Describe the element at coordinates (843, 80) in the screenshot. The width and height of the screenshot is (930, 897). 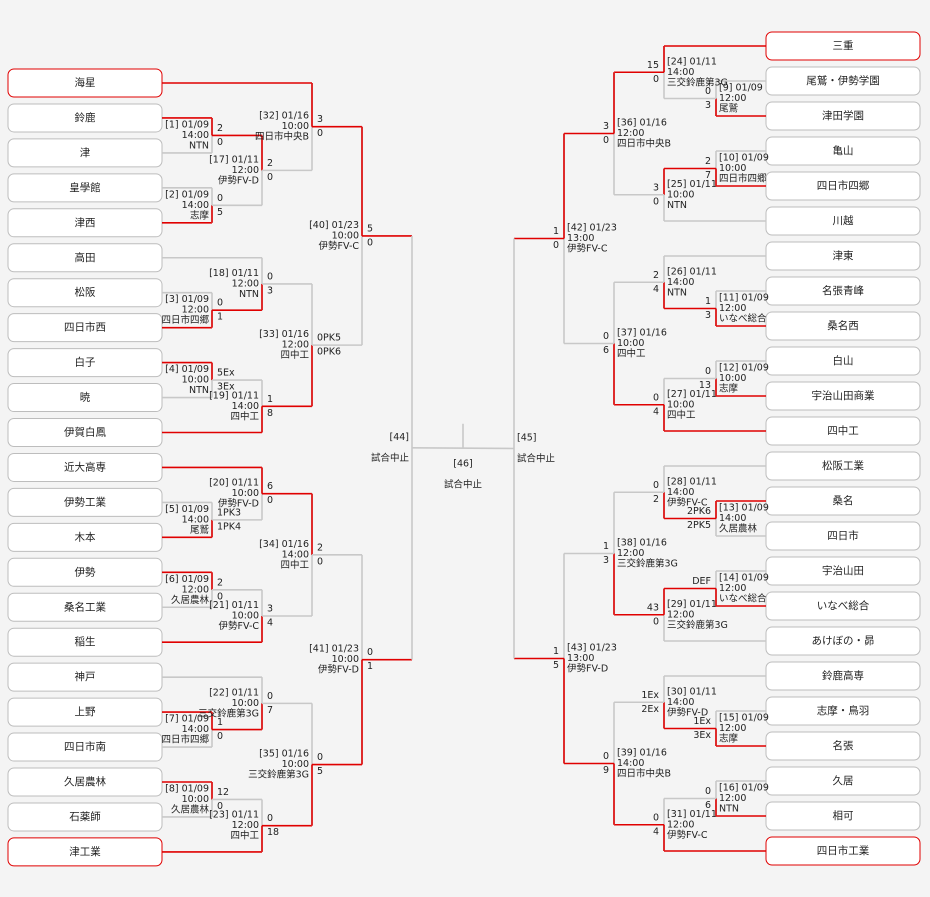
I see `team-name: 尾鷲・伊勢学園` at that location.